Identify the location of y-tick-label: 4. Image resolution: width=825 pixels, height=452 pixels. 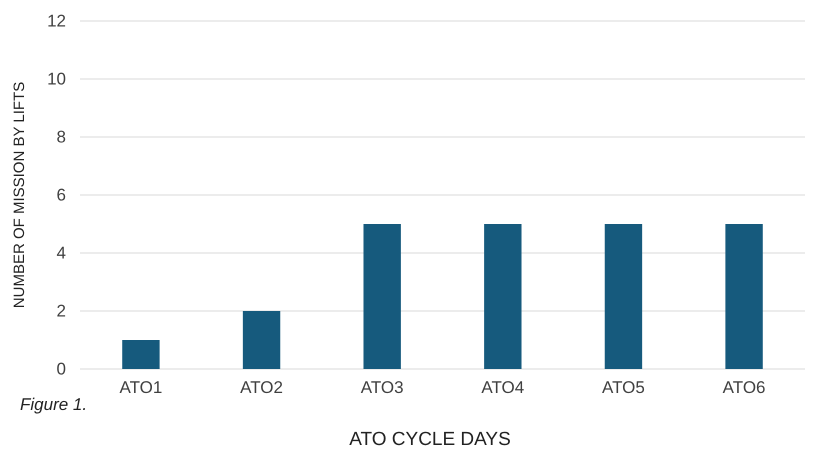
(61, 252).